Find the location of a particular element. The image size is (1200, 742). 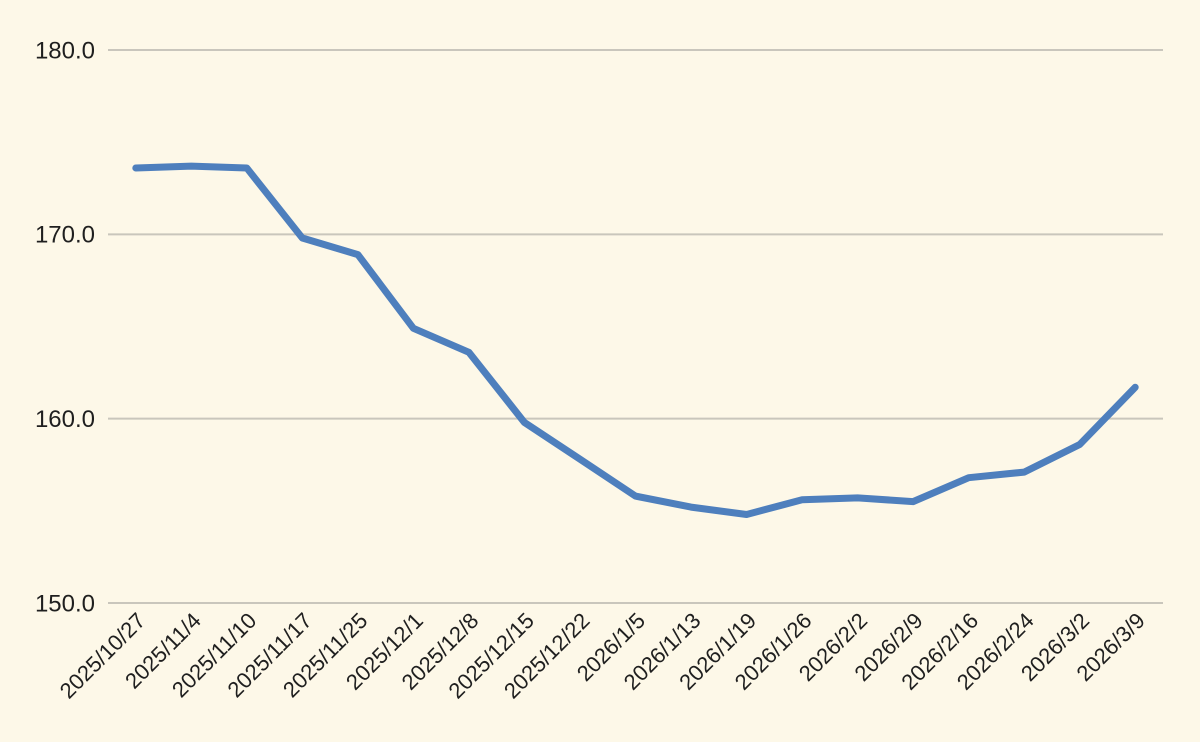

y-axis-tick-label: 150.0 is located at coordinates (65, 603).